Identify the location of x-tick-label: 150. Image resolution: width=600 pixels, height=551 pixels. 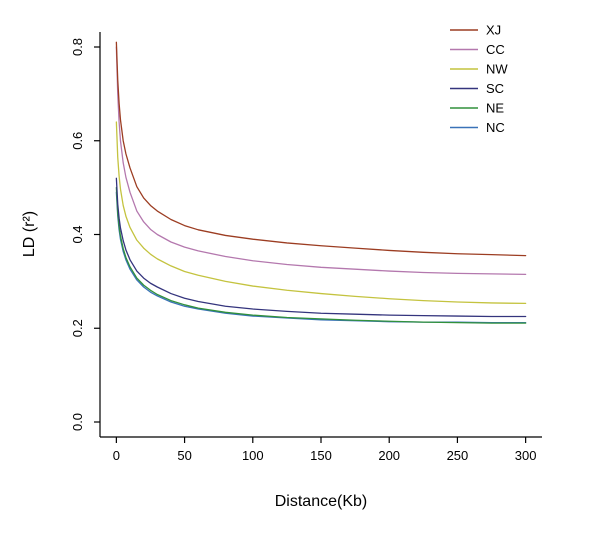
(321, 455).